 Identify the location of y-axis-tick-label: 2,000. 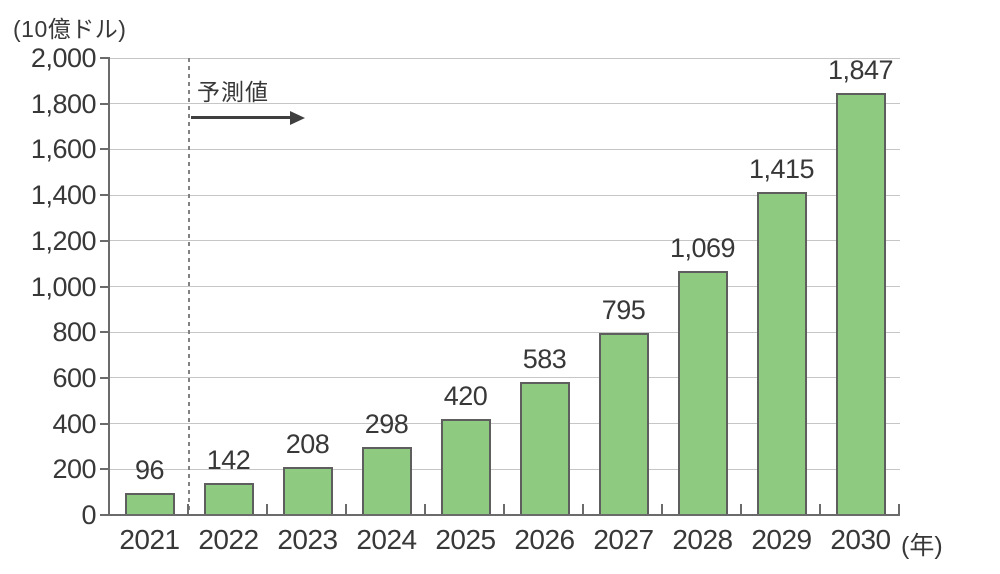
(63, 58).